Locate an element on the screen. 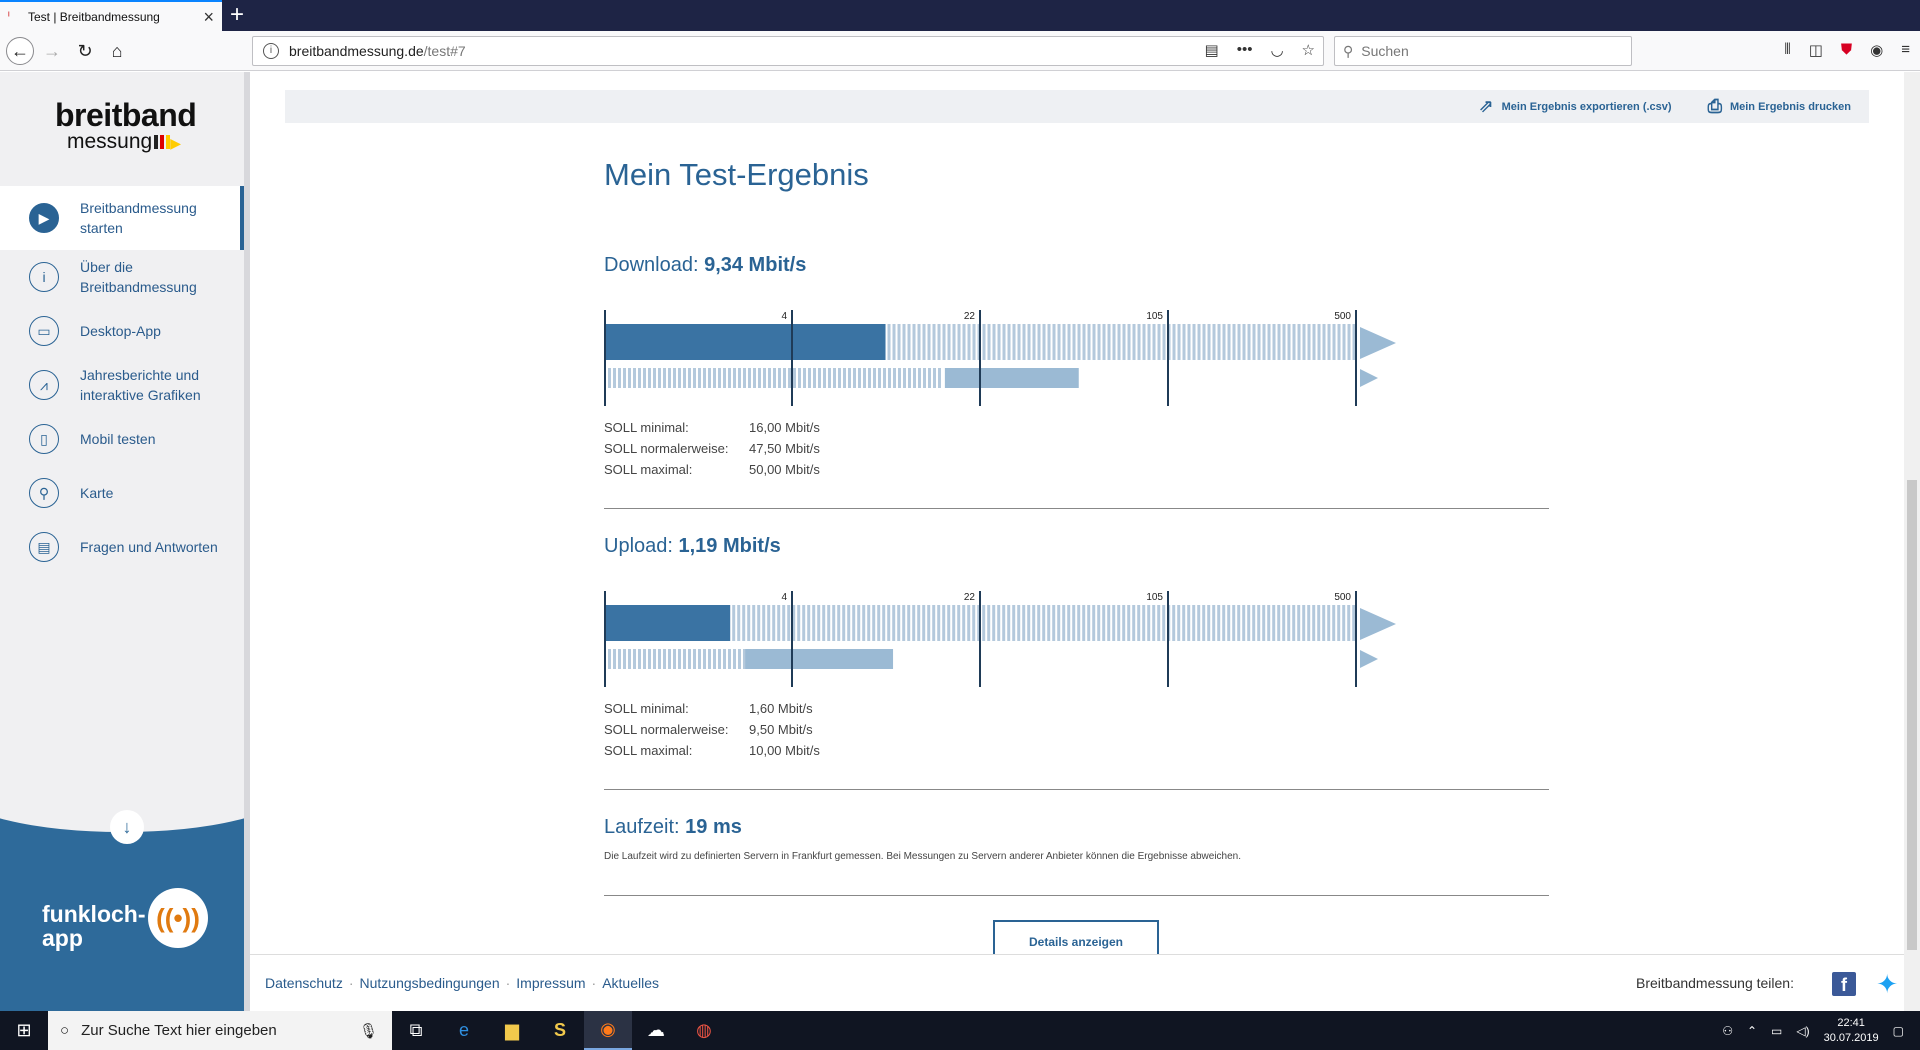  taskbar-search-placeholder: Zur Suche Text hier eingeben is located at coordinates (179, 1030).